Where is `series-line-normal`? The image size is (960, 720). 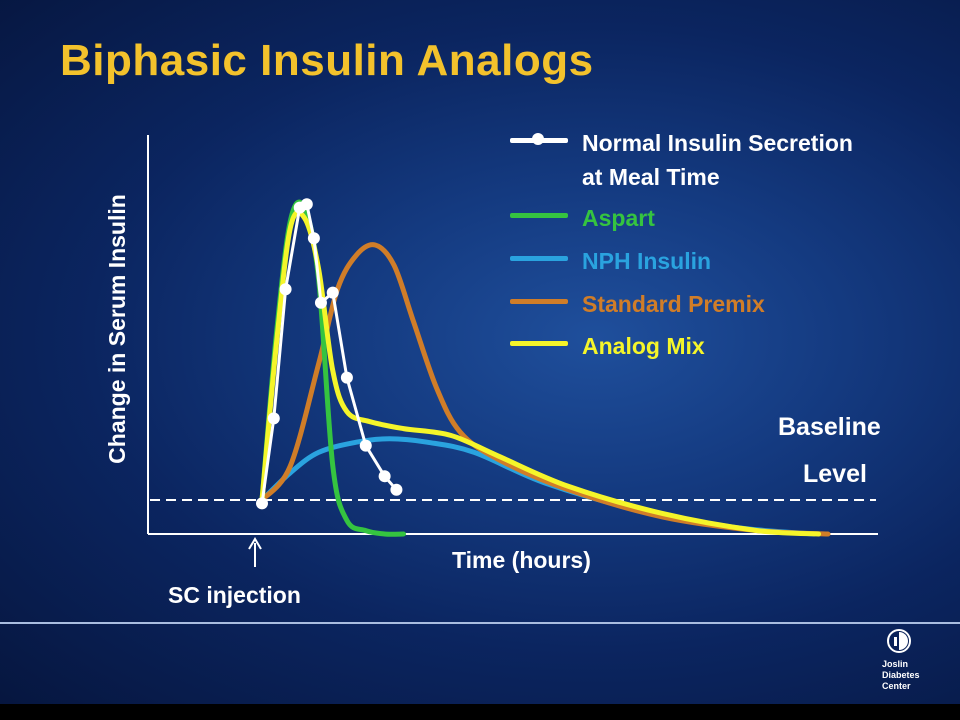
series-line-normal is located at coordinates (329, 353).